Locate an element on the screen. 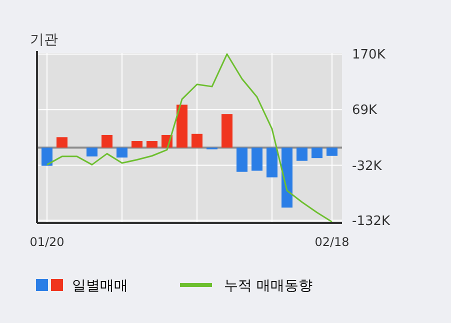 The width and height of the screenshot is (451, 323). x-tick-label: 02/18 is located at coordinates (332, 242).